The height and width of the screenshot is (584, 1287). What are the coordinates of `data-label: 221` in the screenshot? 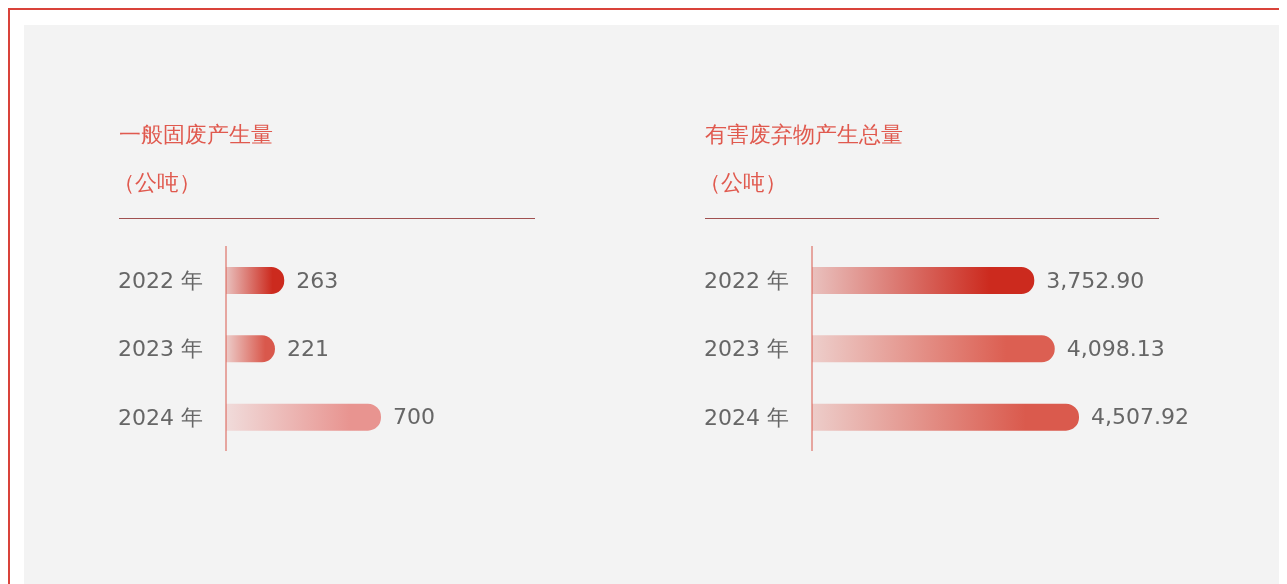 It's located at (307, 348).